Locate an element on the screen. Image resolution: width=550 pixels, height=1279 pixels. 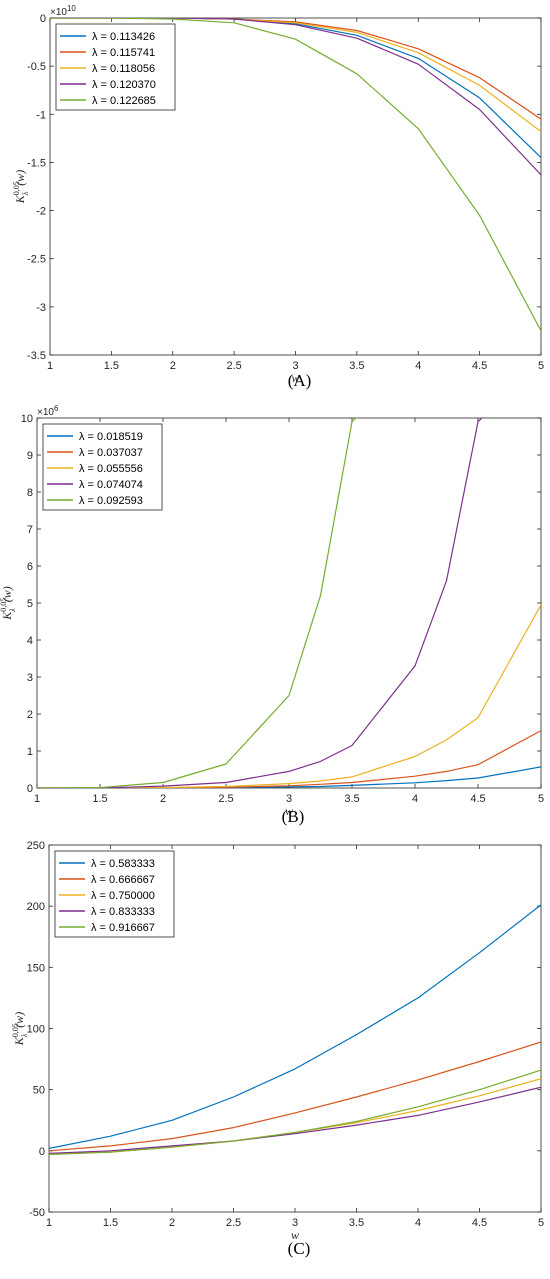
legend-entry: λ = 0.833333 is located at coordinates (123, 912).